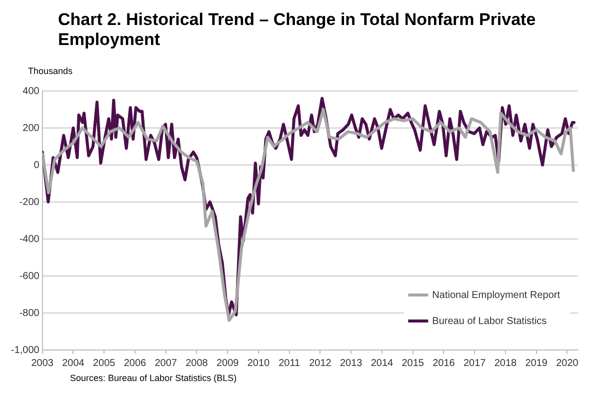 This screenshot has width=600, height=396. I want to click on chart-title: Chart 2. Historical Trend – Change in Total Nonfarm Private Employment, so click(297, 30).